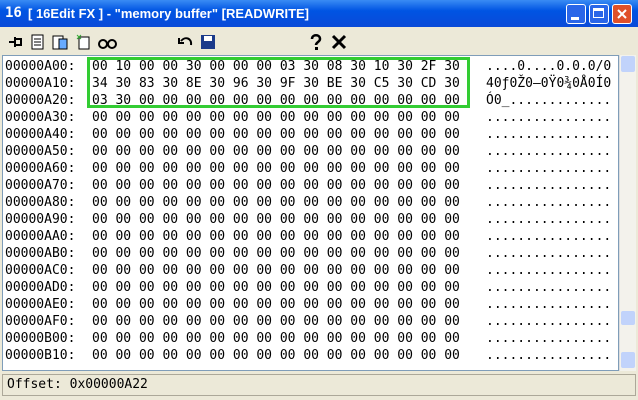  What do you see at coordinates (77, 384) in the screenshot?
I see `offset-text: Offset: 0x00000A22` at bounding box center [77, 384].